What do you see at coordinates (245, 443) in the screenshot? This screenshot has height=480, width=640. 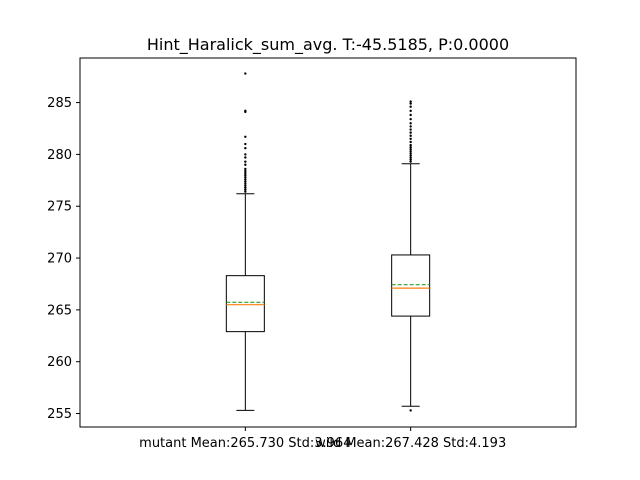 I see `x-tick-label: mutant Mean:265.730 Std:3.964` at bounding box center [245, 443].